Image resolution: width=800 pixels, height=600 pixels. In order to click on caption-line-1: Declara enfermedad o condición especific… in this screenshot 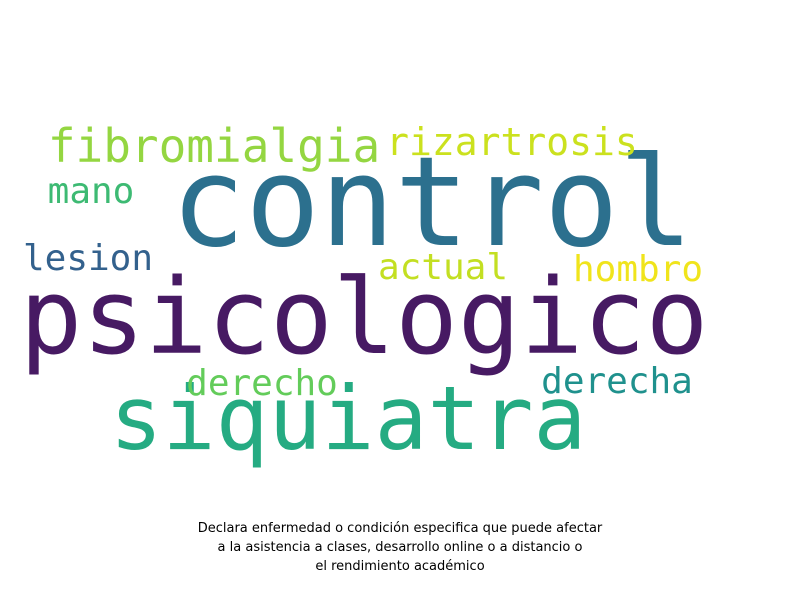, I will do `click(400, 528)`.